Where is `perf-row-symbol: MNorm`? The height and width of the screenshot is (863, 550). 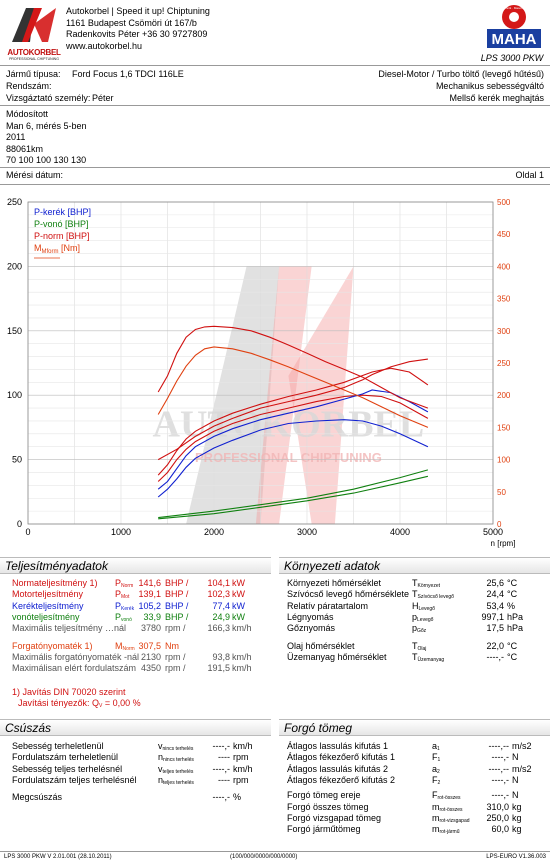 perf-row-symbol: MNorm is located at coordinates (125, 646).